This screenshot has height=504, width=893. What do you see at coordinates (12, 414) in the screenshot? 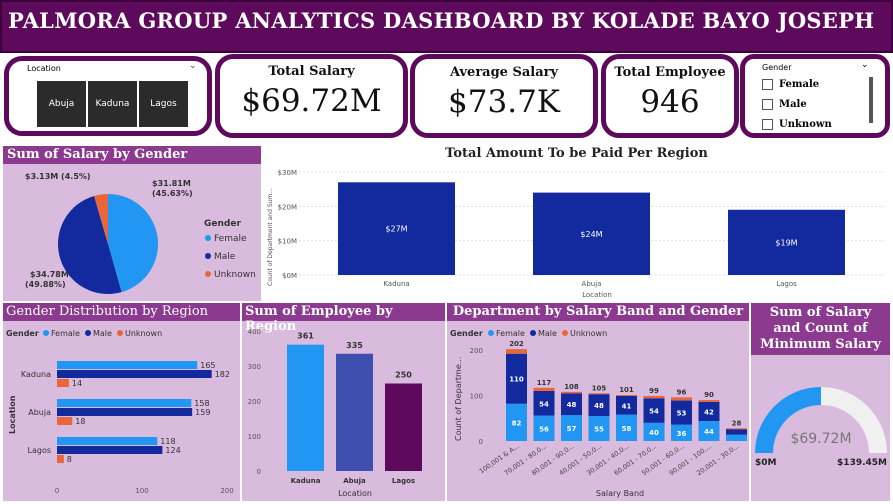
I see `gbr-ylabel: Location` at bounding box center [12, 414].